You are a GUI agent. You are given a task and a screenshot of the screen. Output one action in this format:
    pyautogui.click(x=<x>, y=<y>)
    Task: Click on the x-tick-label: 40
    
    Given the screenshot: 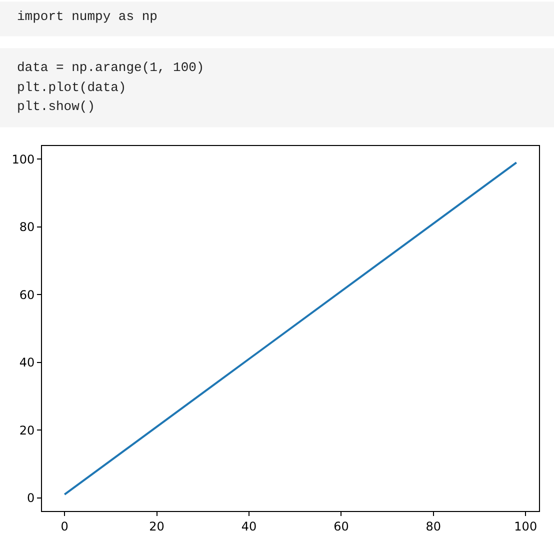 What is the action you would take?
    pyautogui.click(x=249, y=526)
    